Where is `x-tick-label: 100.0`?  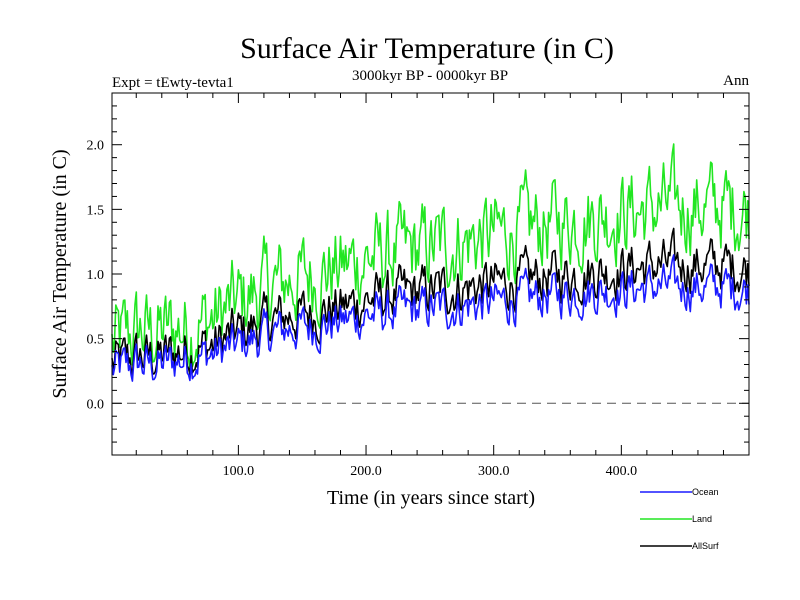
x-tick-label: 100.0 is located at coordinates (239, 471).